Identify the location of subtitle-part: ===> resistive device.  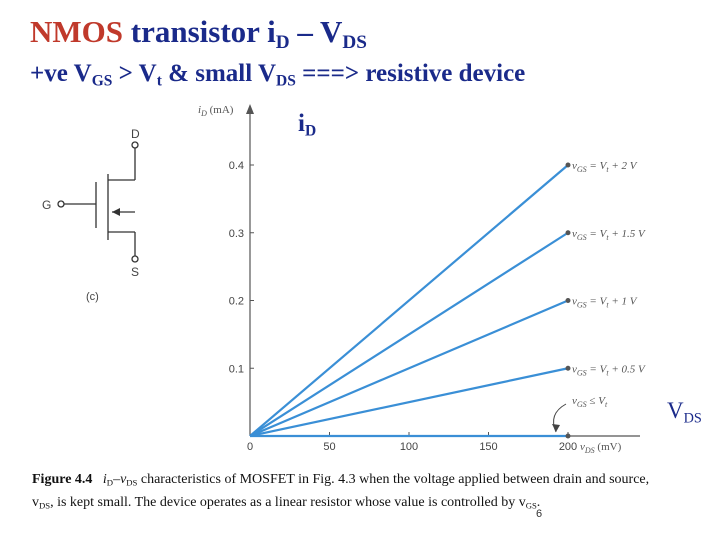
(410, 73).